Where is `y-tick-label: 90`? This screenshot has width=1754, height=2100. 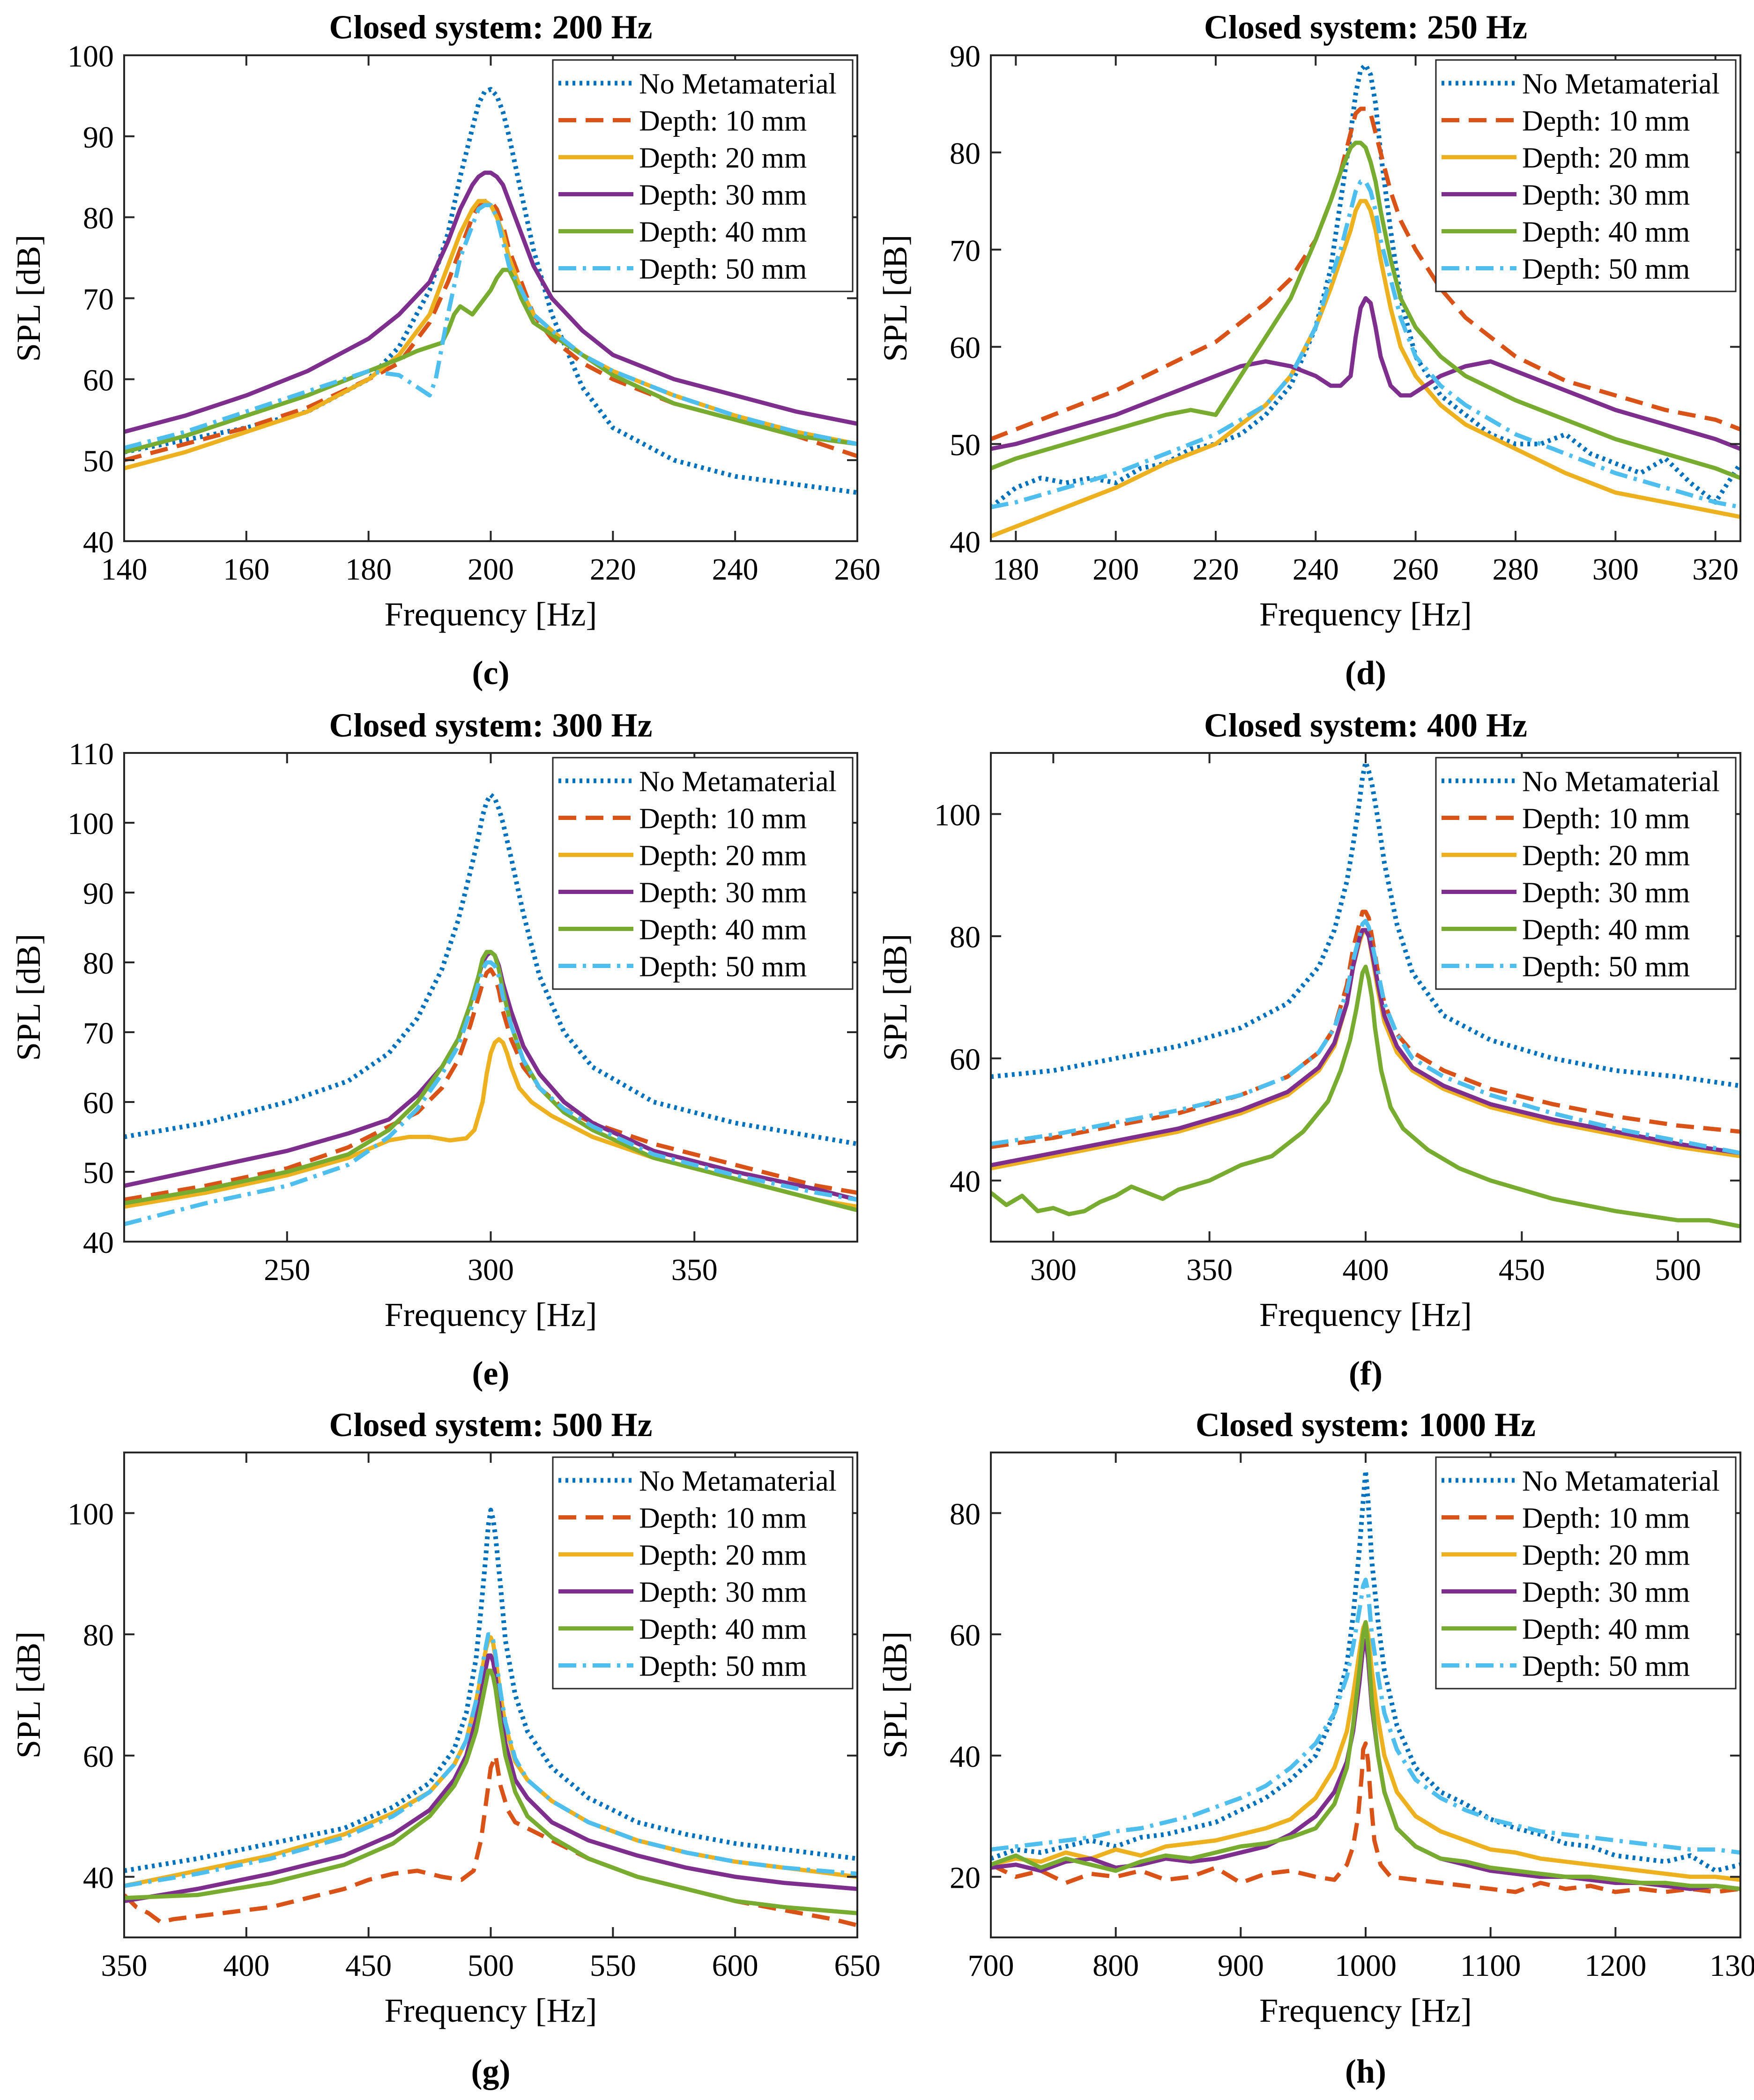
y-tick-label: 90 is located at coordinates (98, 894).